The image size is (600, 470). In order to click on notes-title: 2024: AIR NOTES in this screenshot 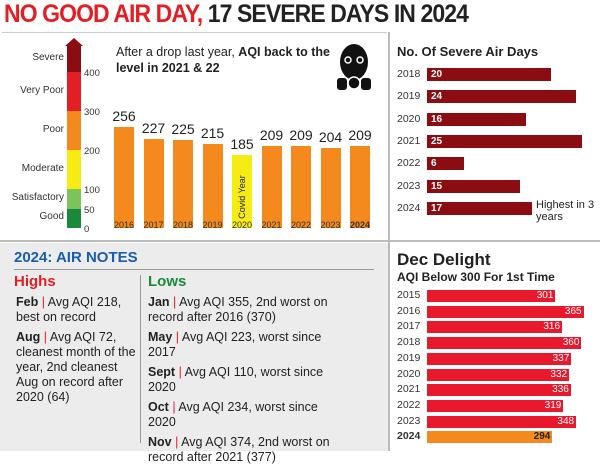, I will do `click(76, 257)`.